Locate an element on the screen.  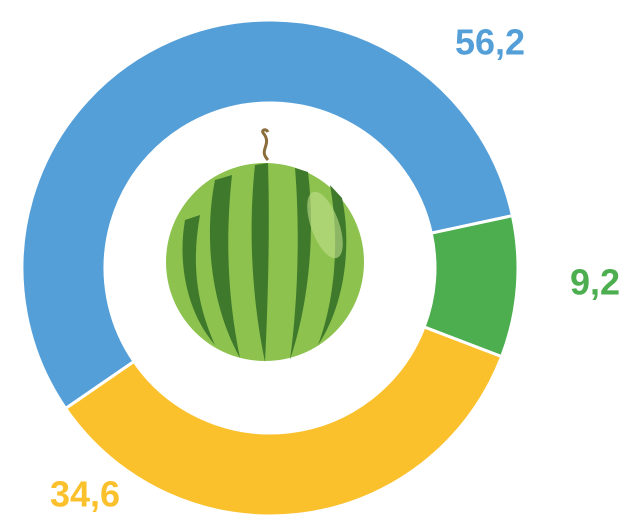
data-label: 9,2 is located at coordinates (595, 282).